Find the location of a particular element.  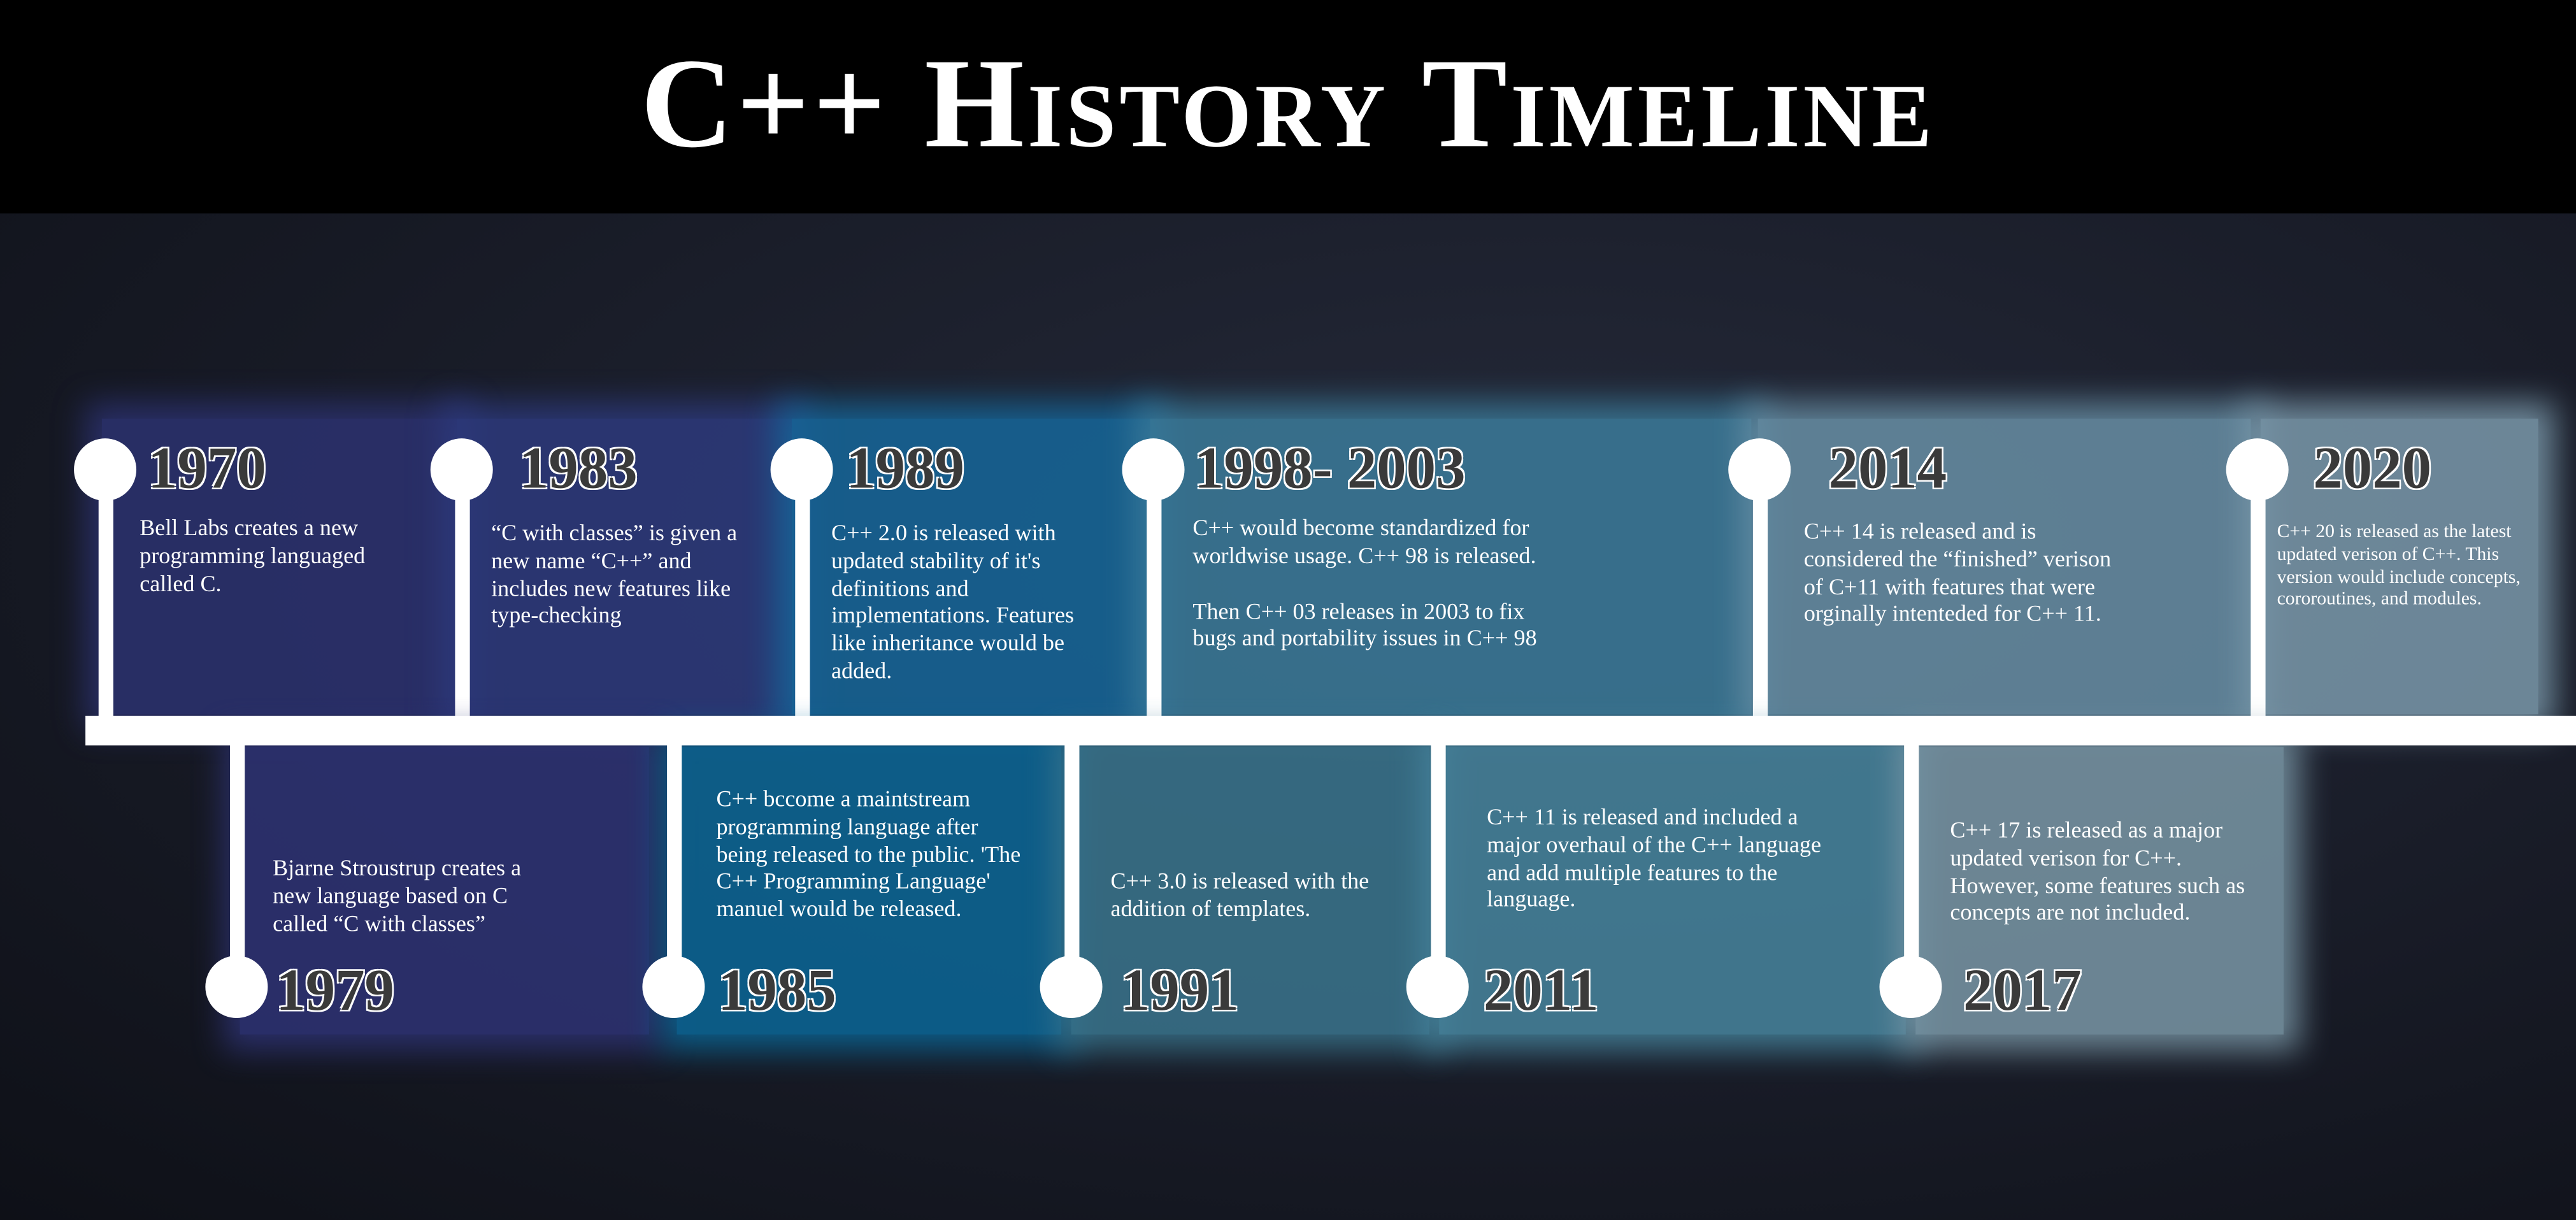

event-year: 1985 is located at coordinates (777, 990).